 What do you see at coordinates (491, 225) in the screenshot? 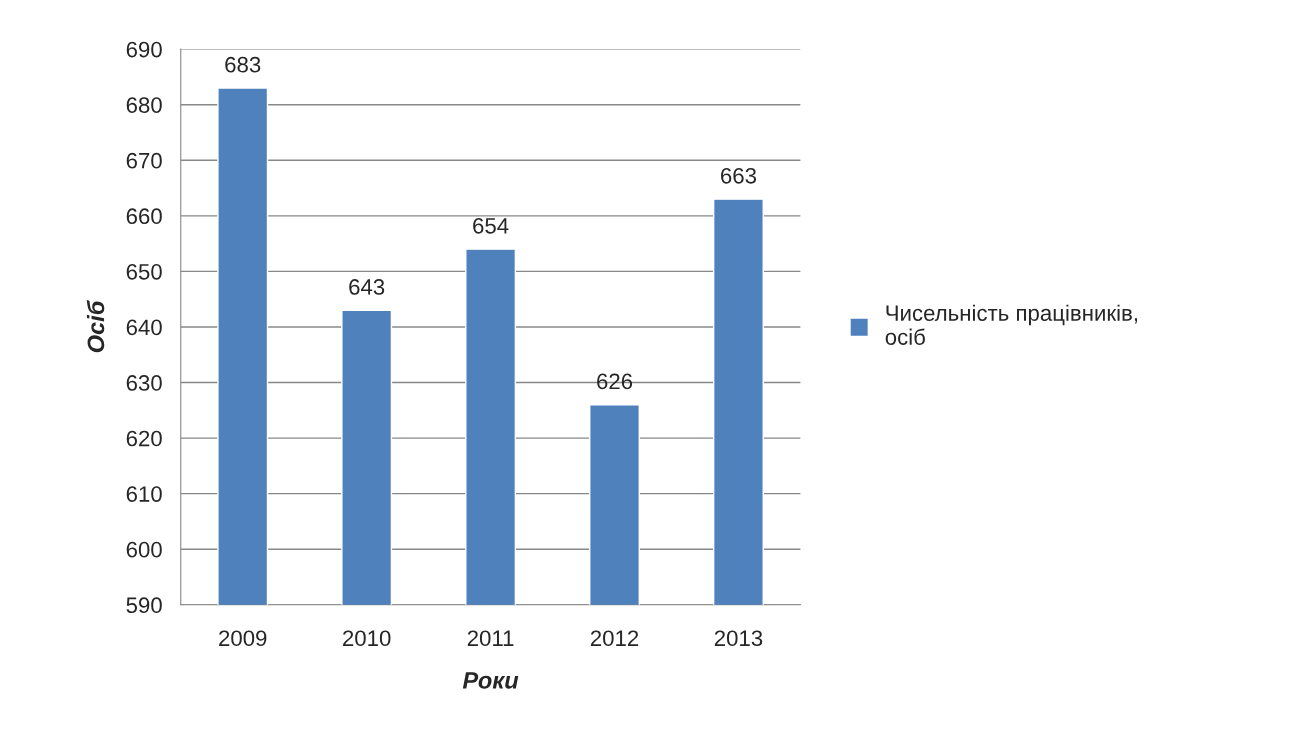
I see `data-label: 654` at bounding box center [491, 225].